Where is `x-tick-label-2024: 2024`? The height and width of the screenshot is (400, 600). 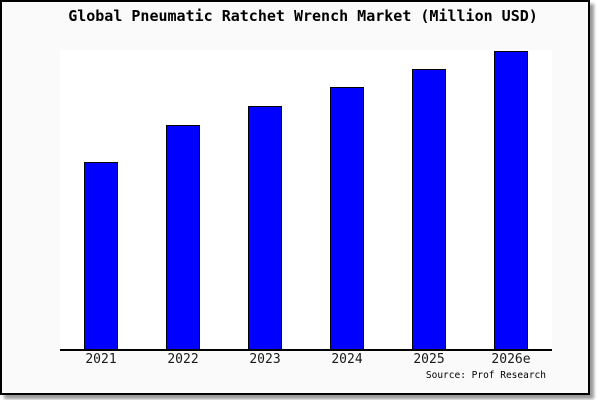 x-tick-label-2024: 2024 is located at coordinates (347, 359).